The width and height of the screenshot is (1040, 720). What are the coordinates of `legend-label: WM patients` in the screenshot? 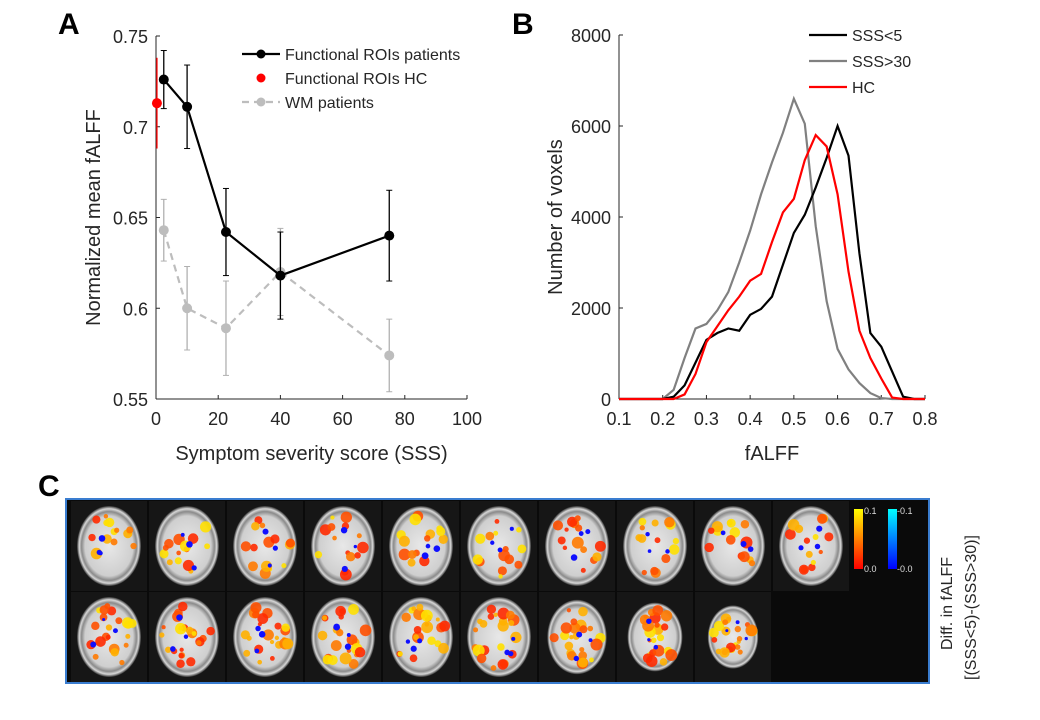 It's located at (329, 103).